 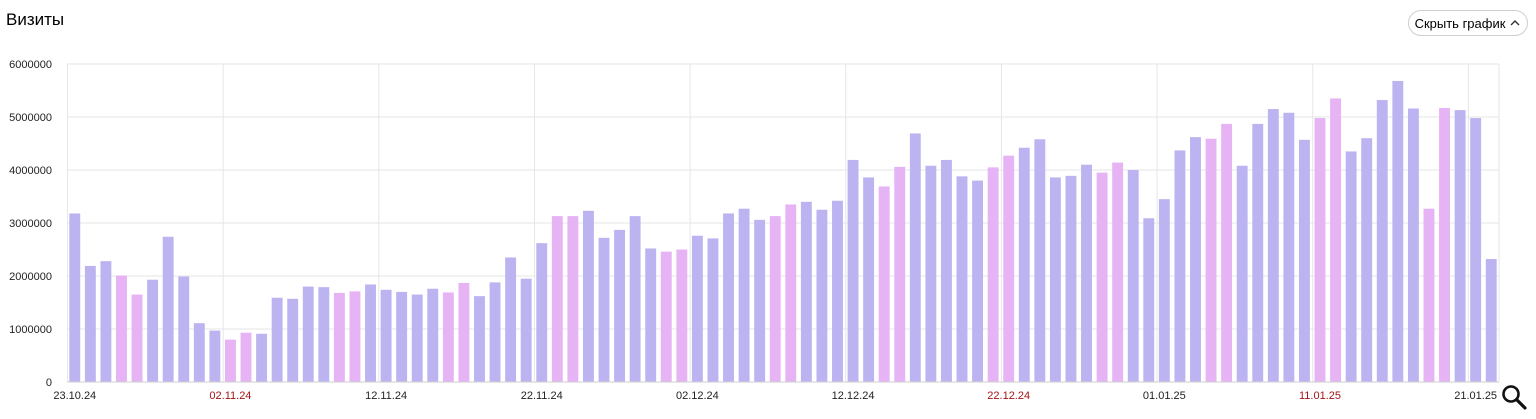 I want to click on x-tick-label: 02.11.24, so click(x=230, y=396).